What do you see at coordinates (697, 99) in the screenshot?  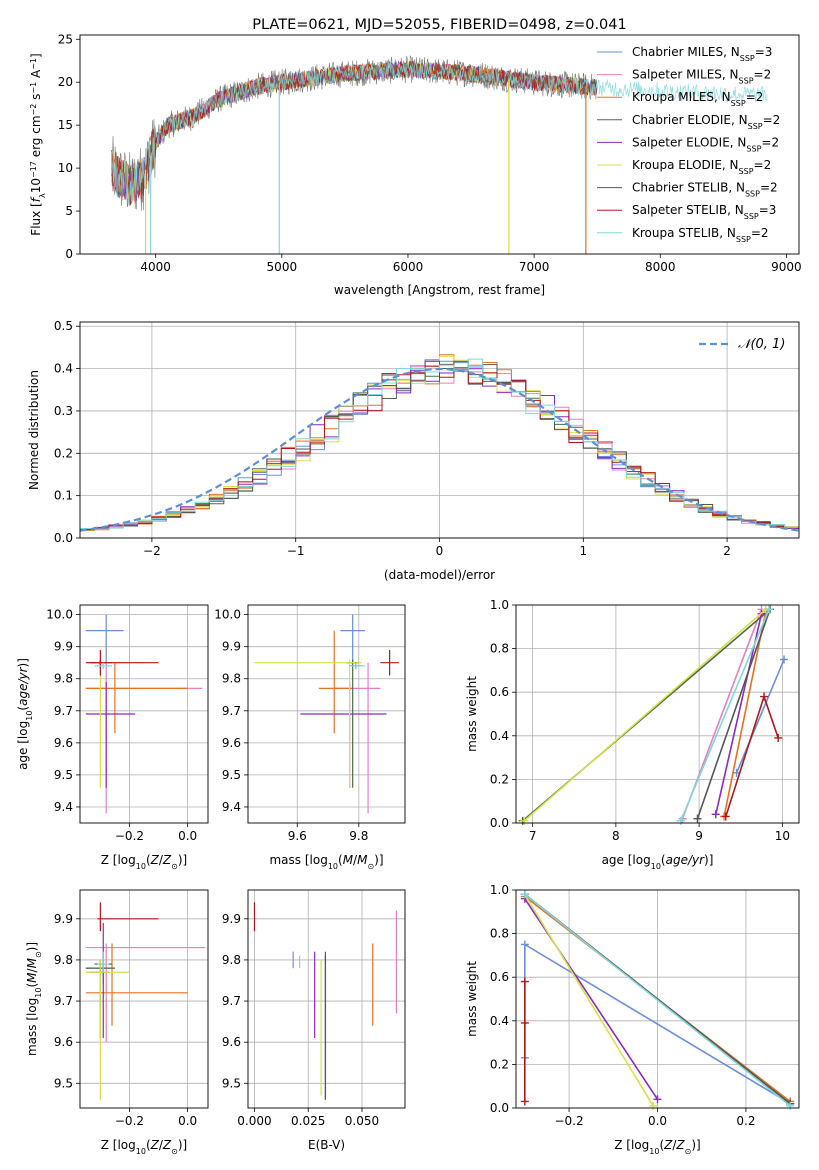 I see `legend-label: Kroupa MILES, NSSP=2` at bounding box center [697, 99].